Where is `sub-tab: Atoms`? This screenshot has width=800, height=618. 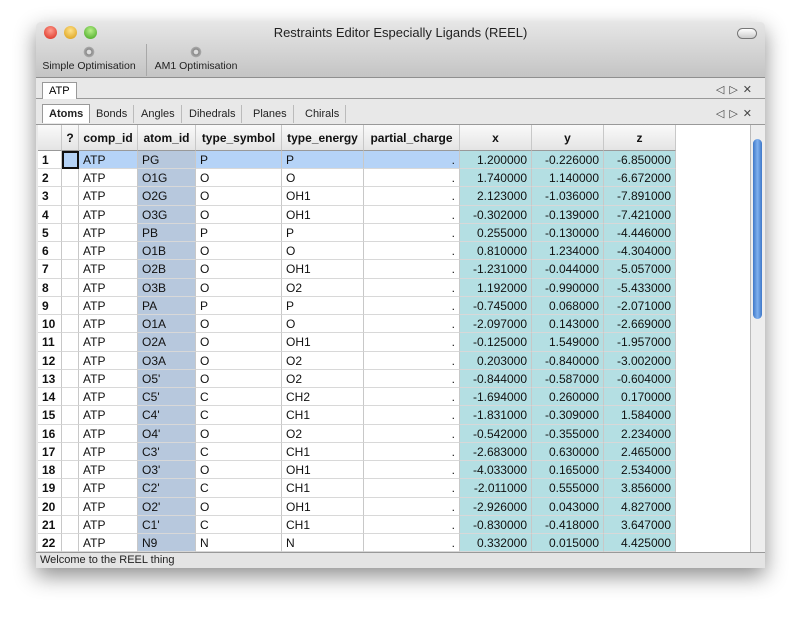
sub-tab: Atoms is located at coordinates (66, 113).